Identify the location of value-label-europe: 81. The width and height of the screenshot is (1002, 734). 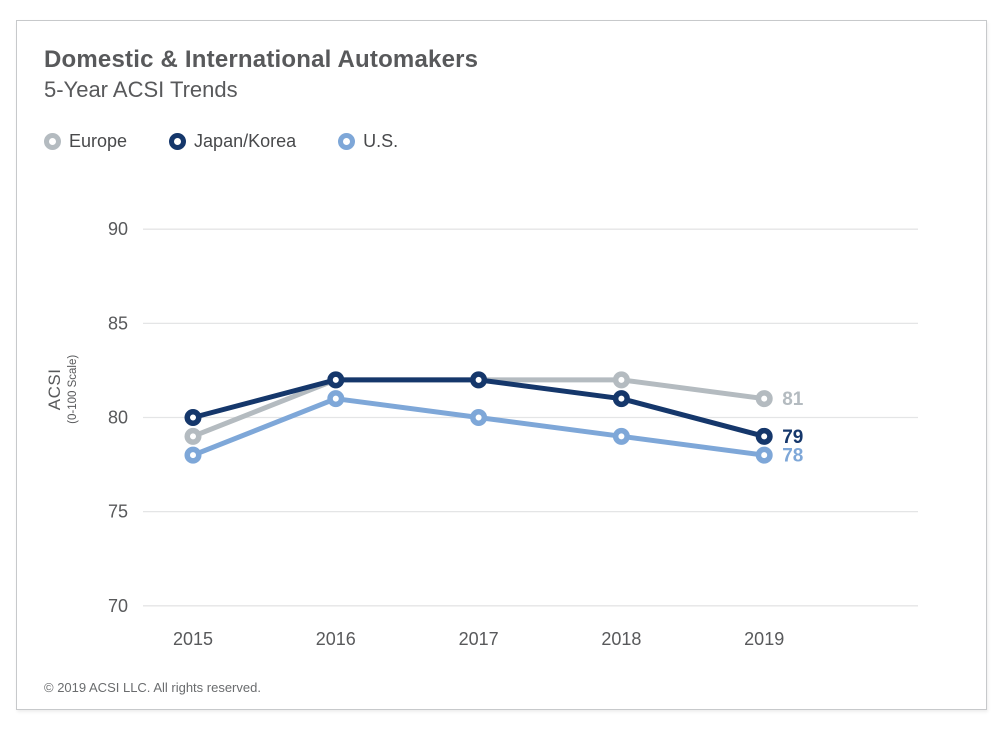
(793, 399).